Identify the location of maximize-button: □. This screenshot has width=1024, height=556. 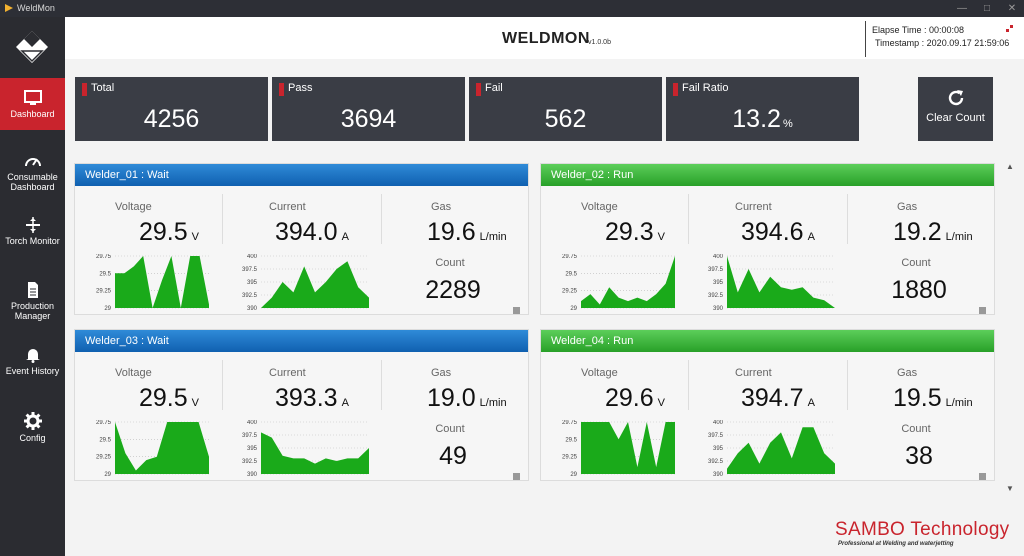
(987, 8).